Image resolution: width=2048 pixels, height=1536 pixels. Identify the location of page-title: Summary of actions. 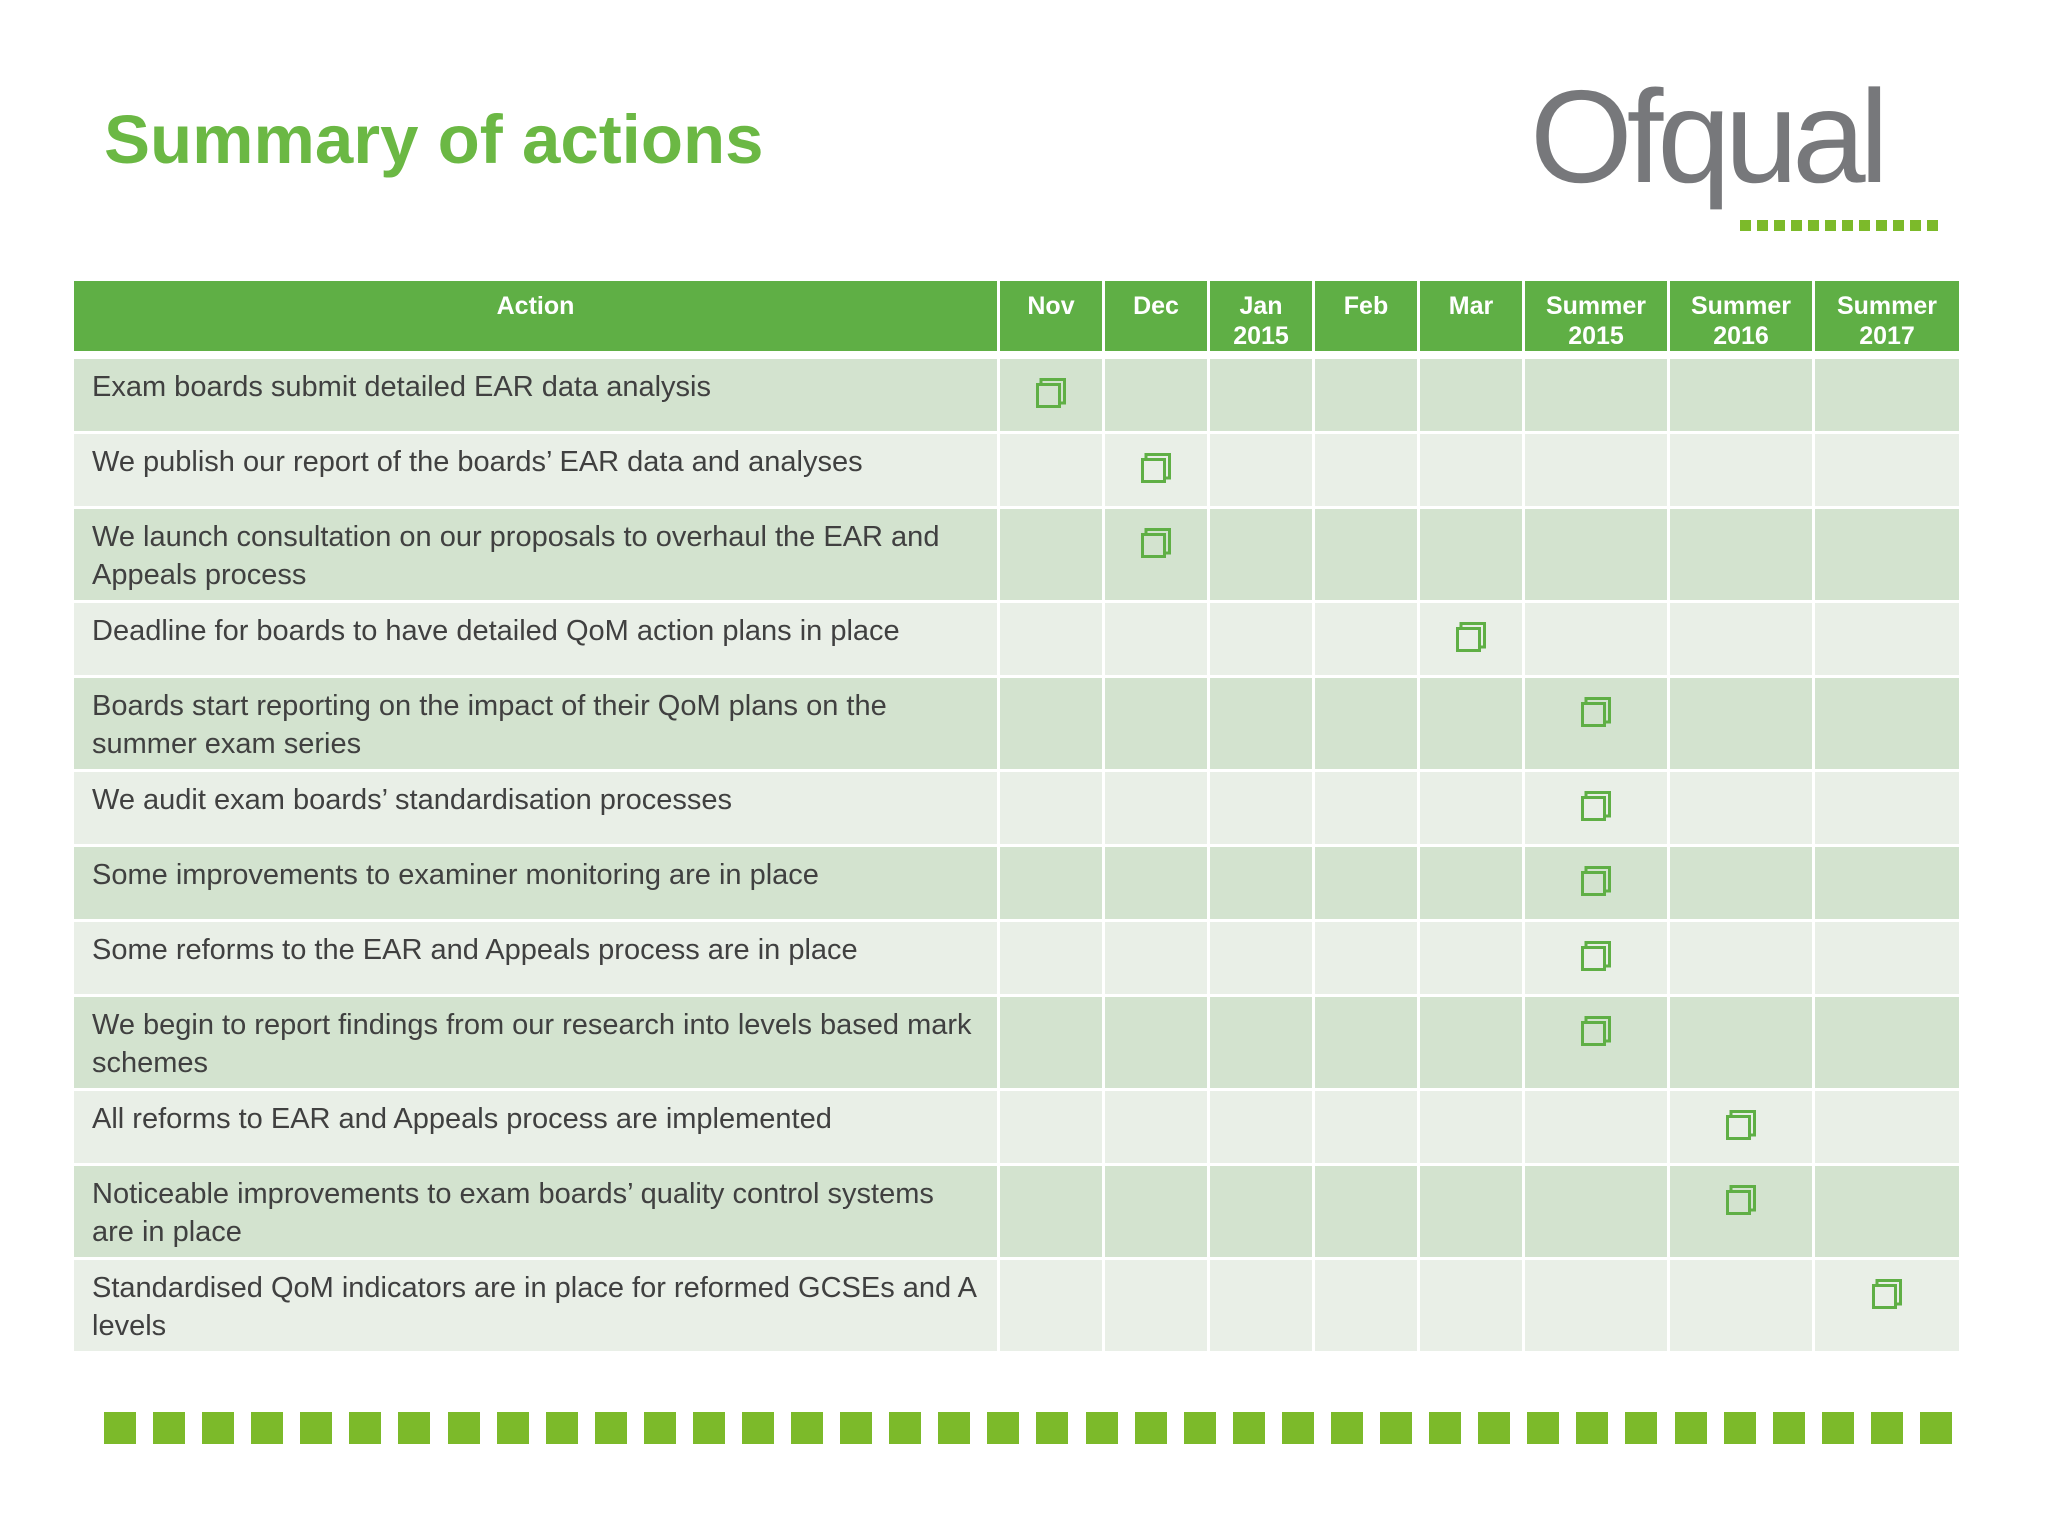
(434, 139).